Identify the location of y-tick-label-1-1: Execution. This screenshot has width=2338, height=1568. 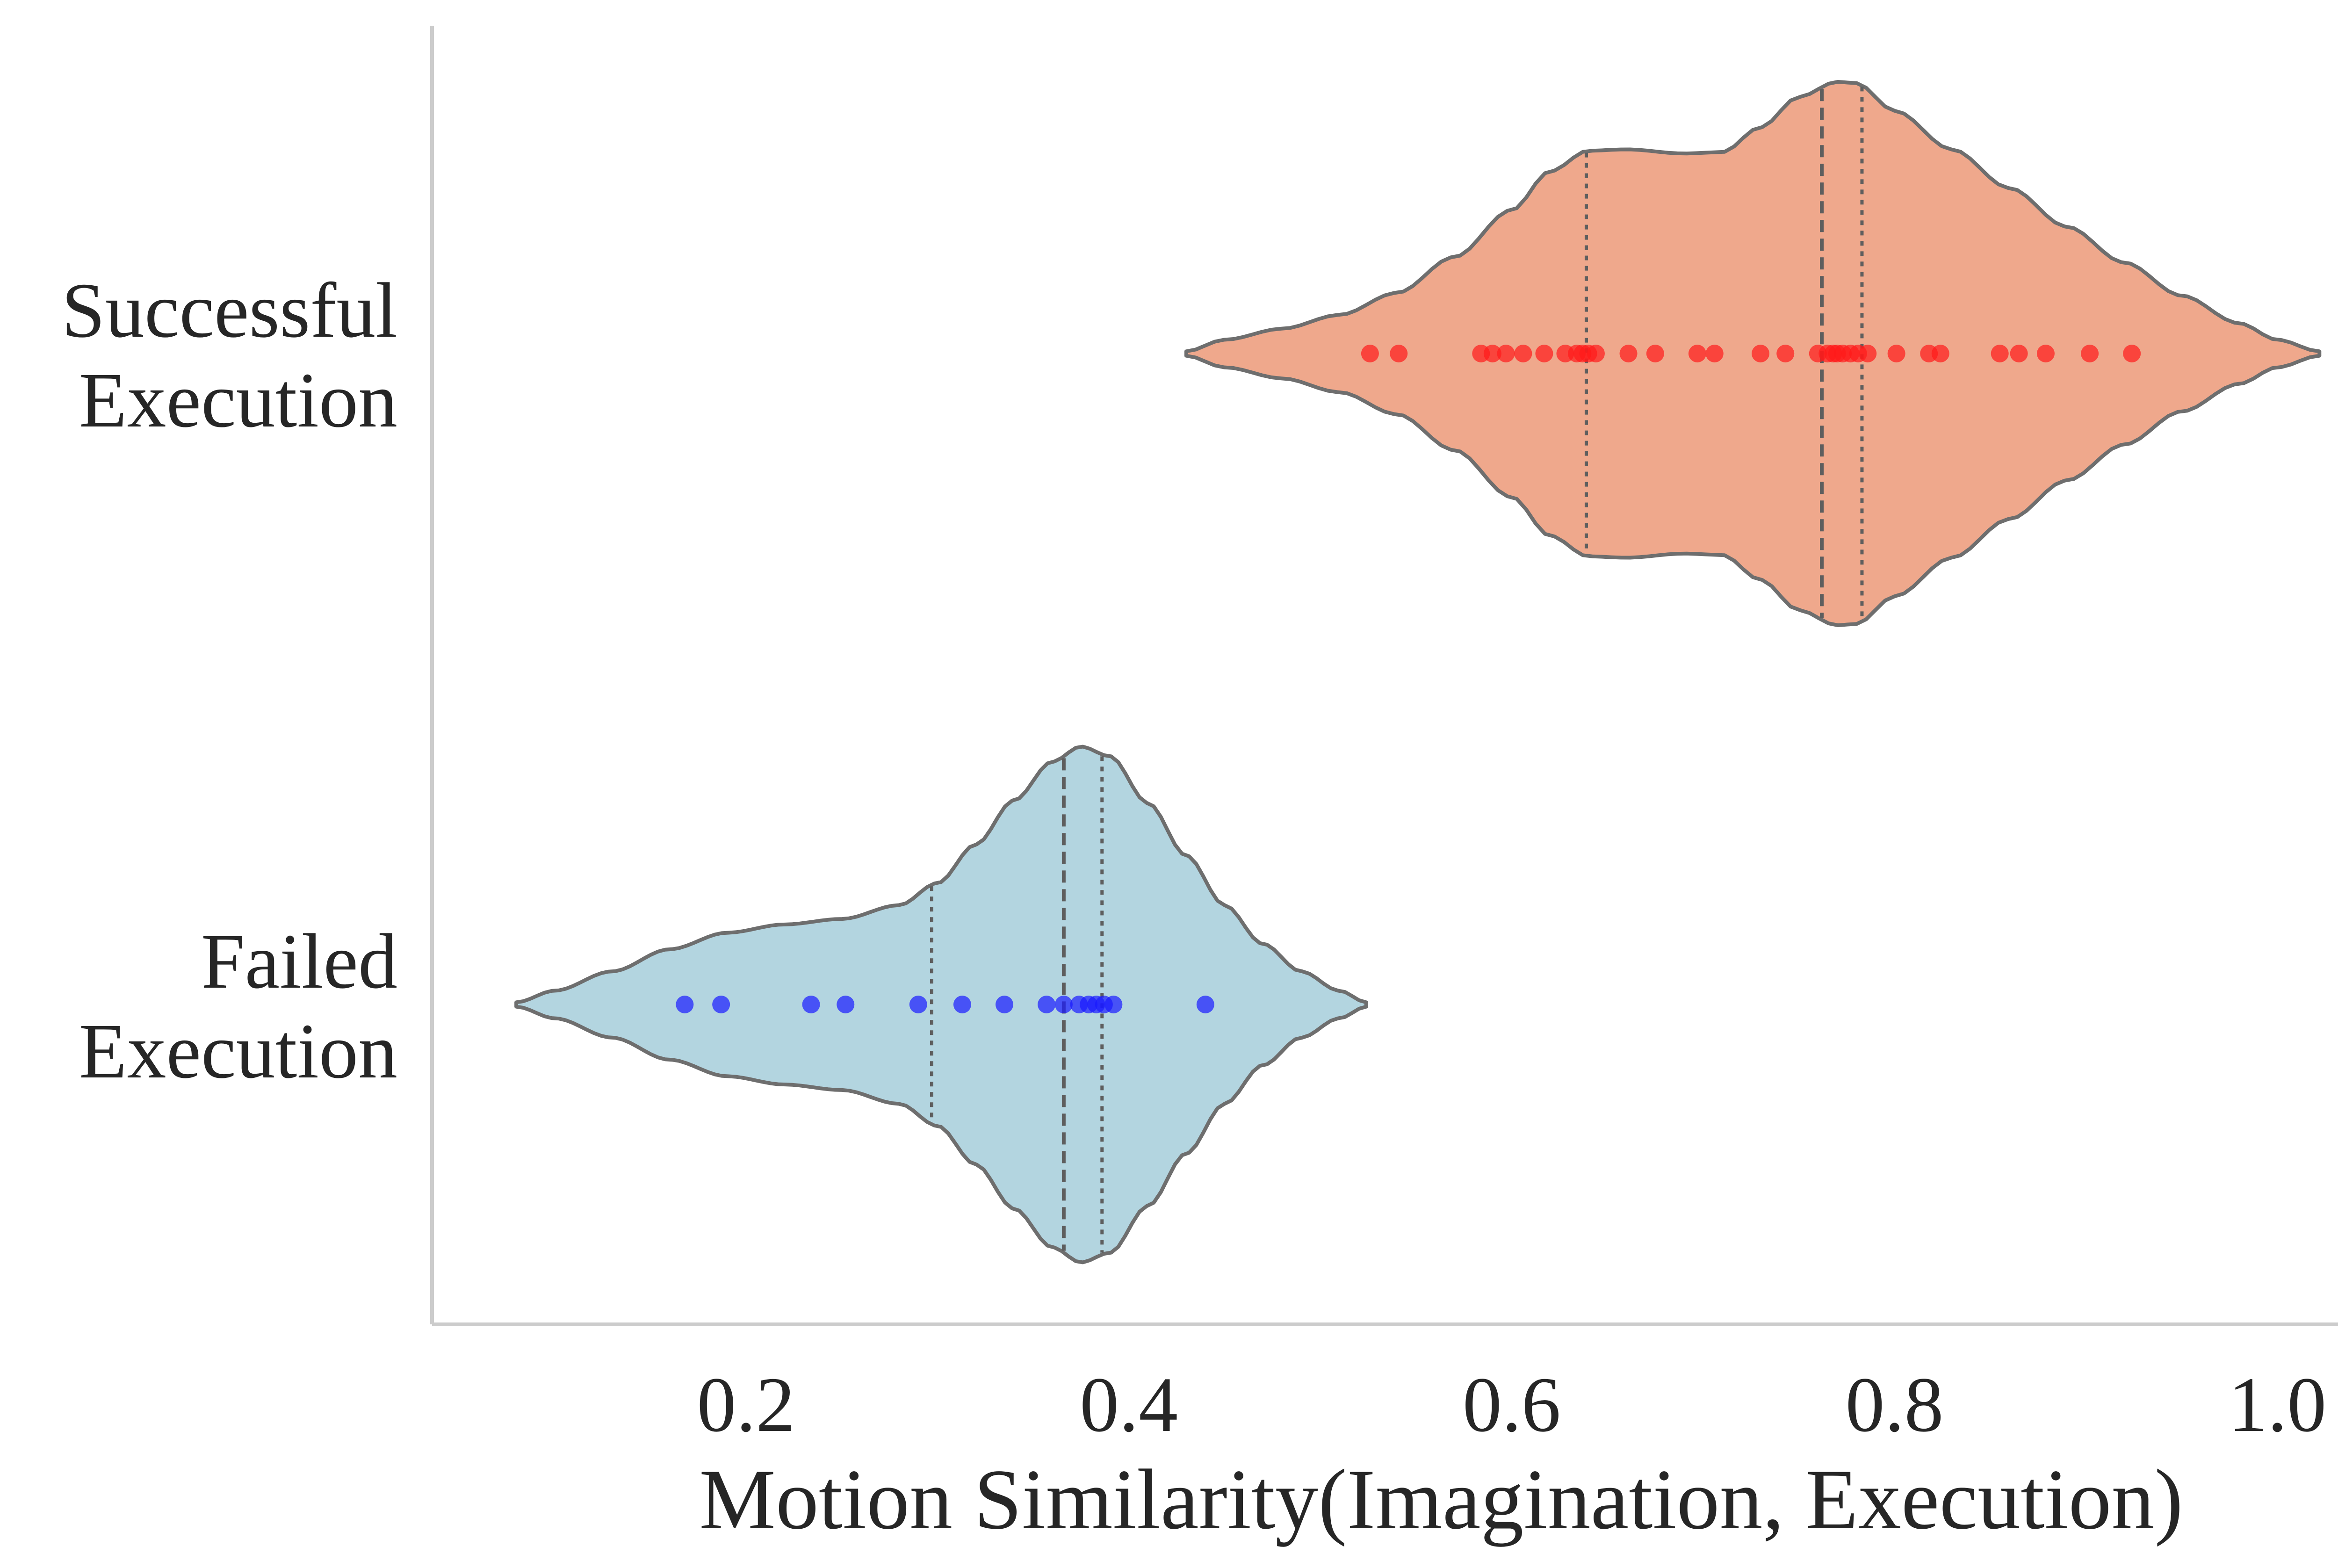
(238, 1051).